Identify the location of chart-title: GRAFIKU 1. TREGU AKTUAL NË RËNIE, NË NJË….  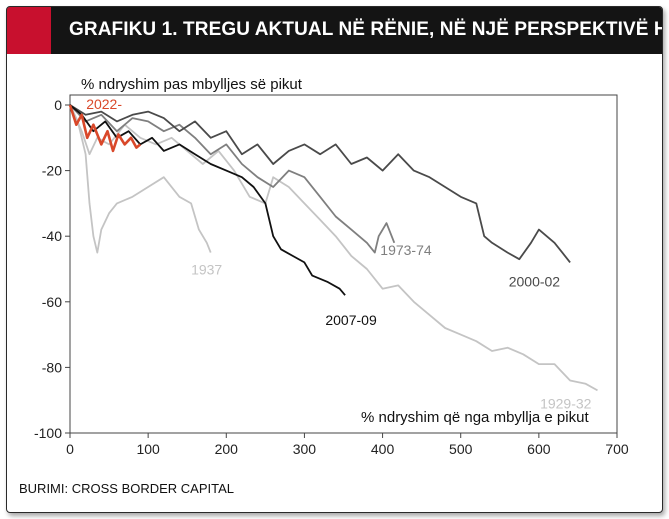
(365, 29).